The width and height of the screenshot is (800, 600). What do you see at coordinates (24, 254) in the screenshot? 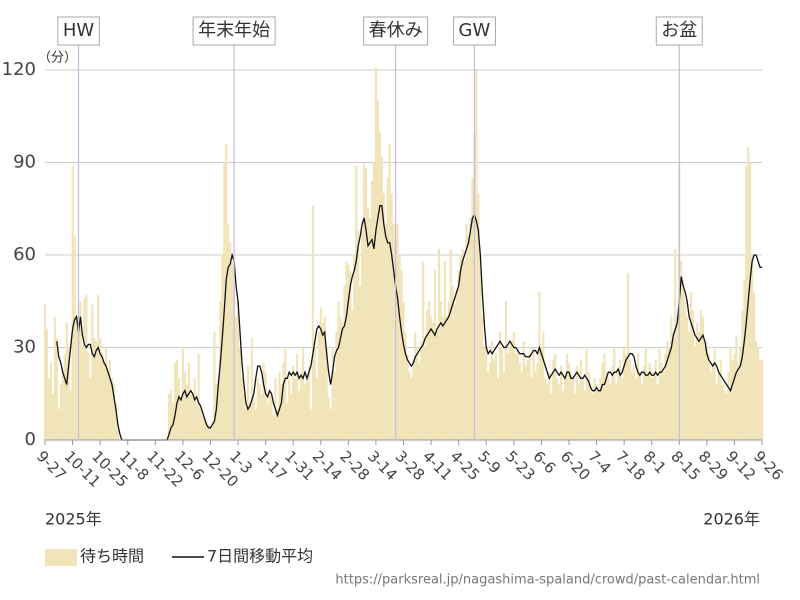
I see `y-tick-label: 60` at bounding box center [24, 254].